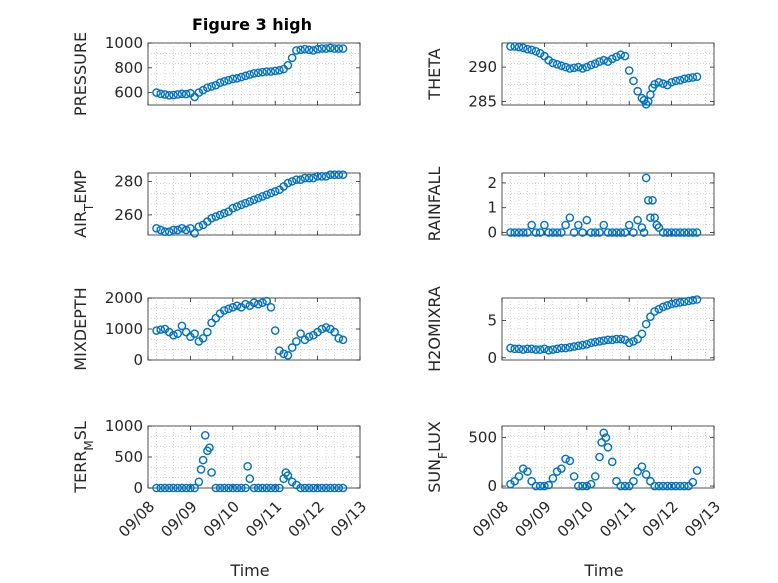  I want to click on x-tick-label: 09/13, so click(702, 519).